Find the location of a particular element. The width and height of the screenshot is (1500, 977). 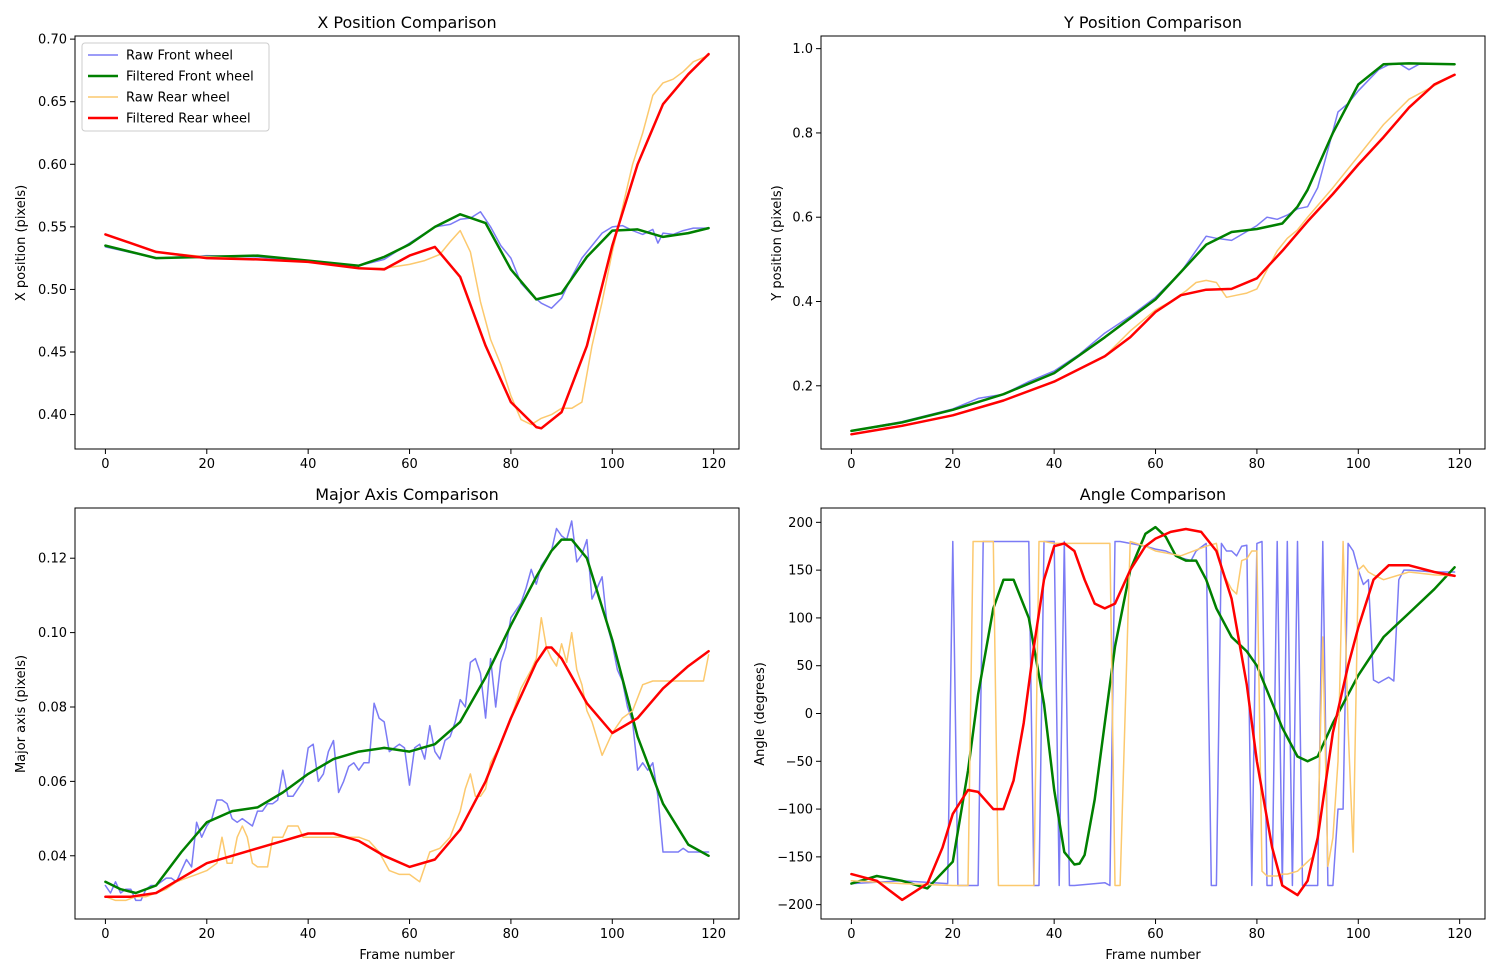

y-tick-label: 0.55 is located at coordinates (52, 227).